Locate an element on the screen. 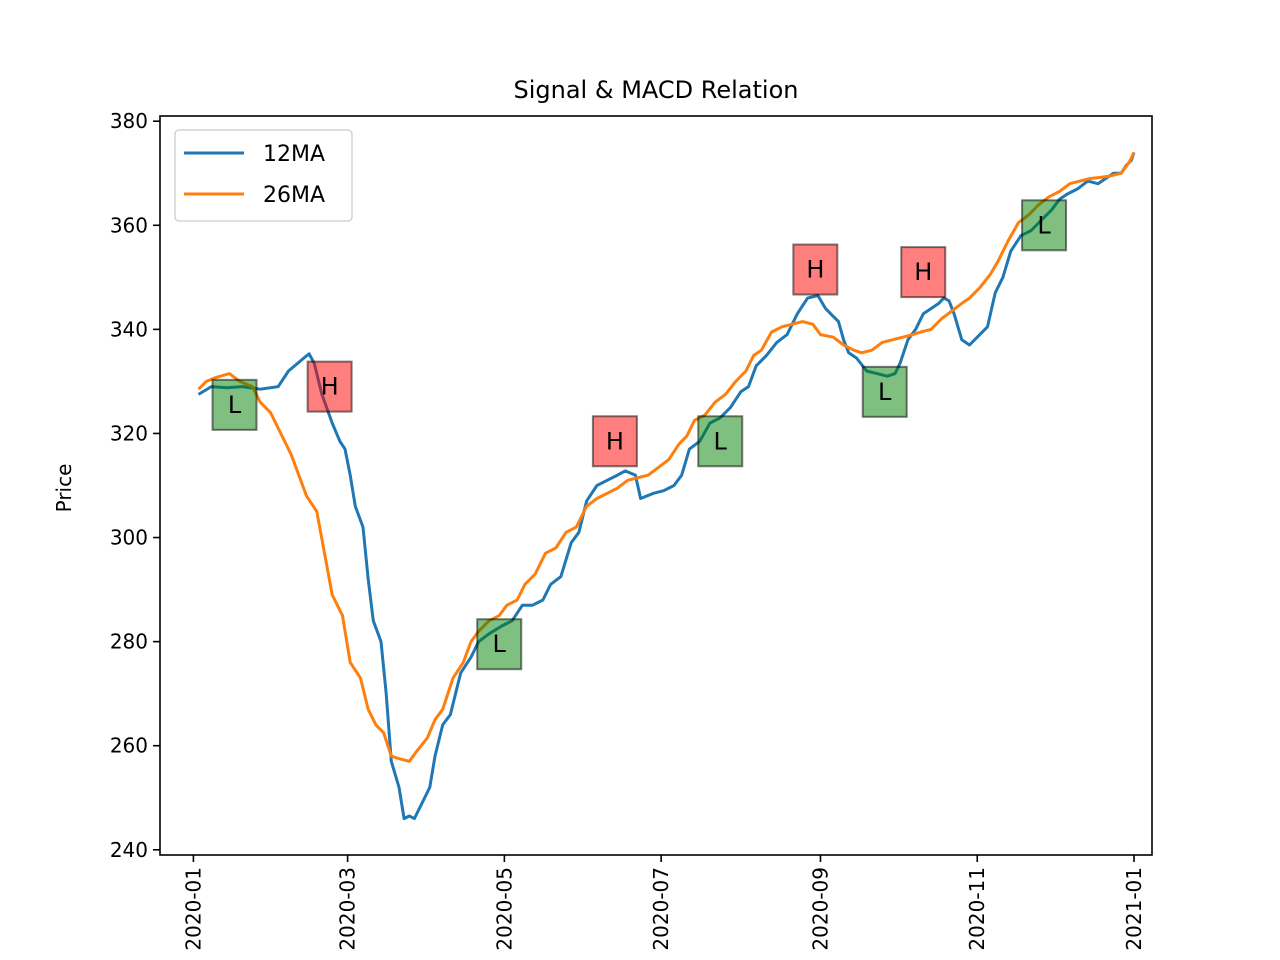 The height and width of the screenshot is (960, 1280). legend: 12MA 26MA is located at coordinates (263, 175).